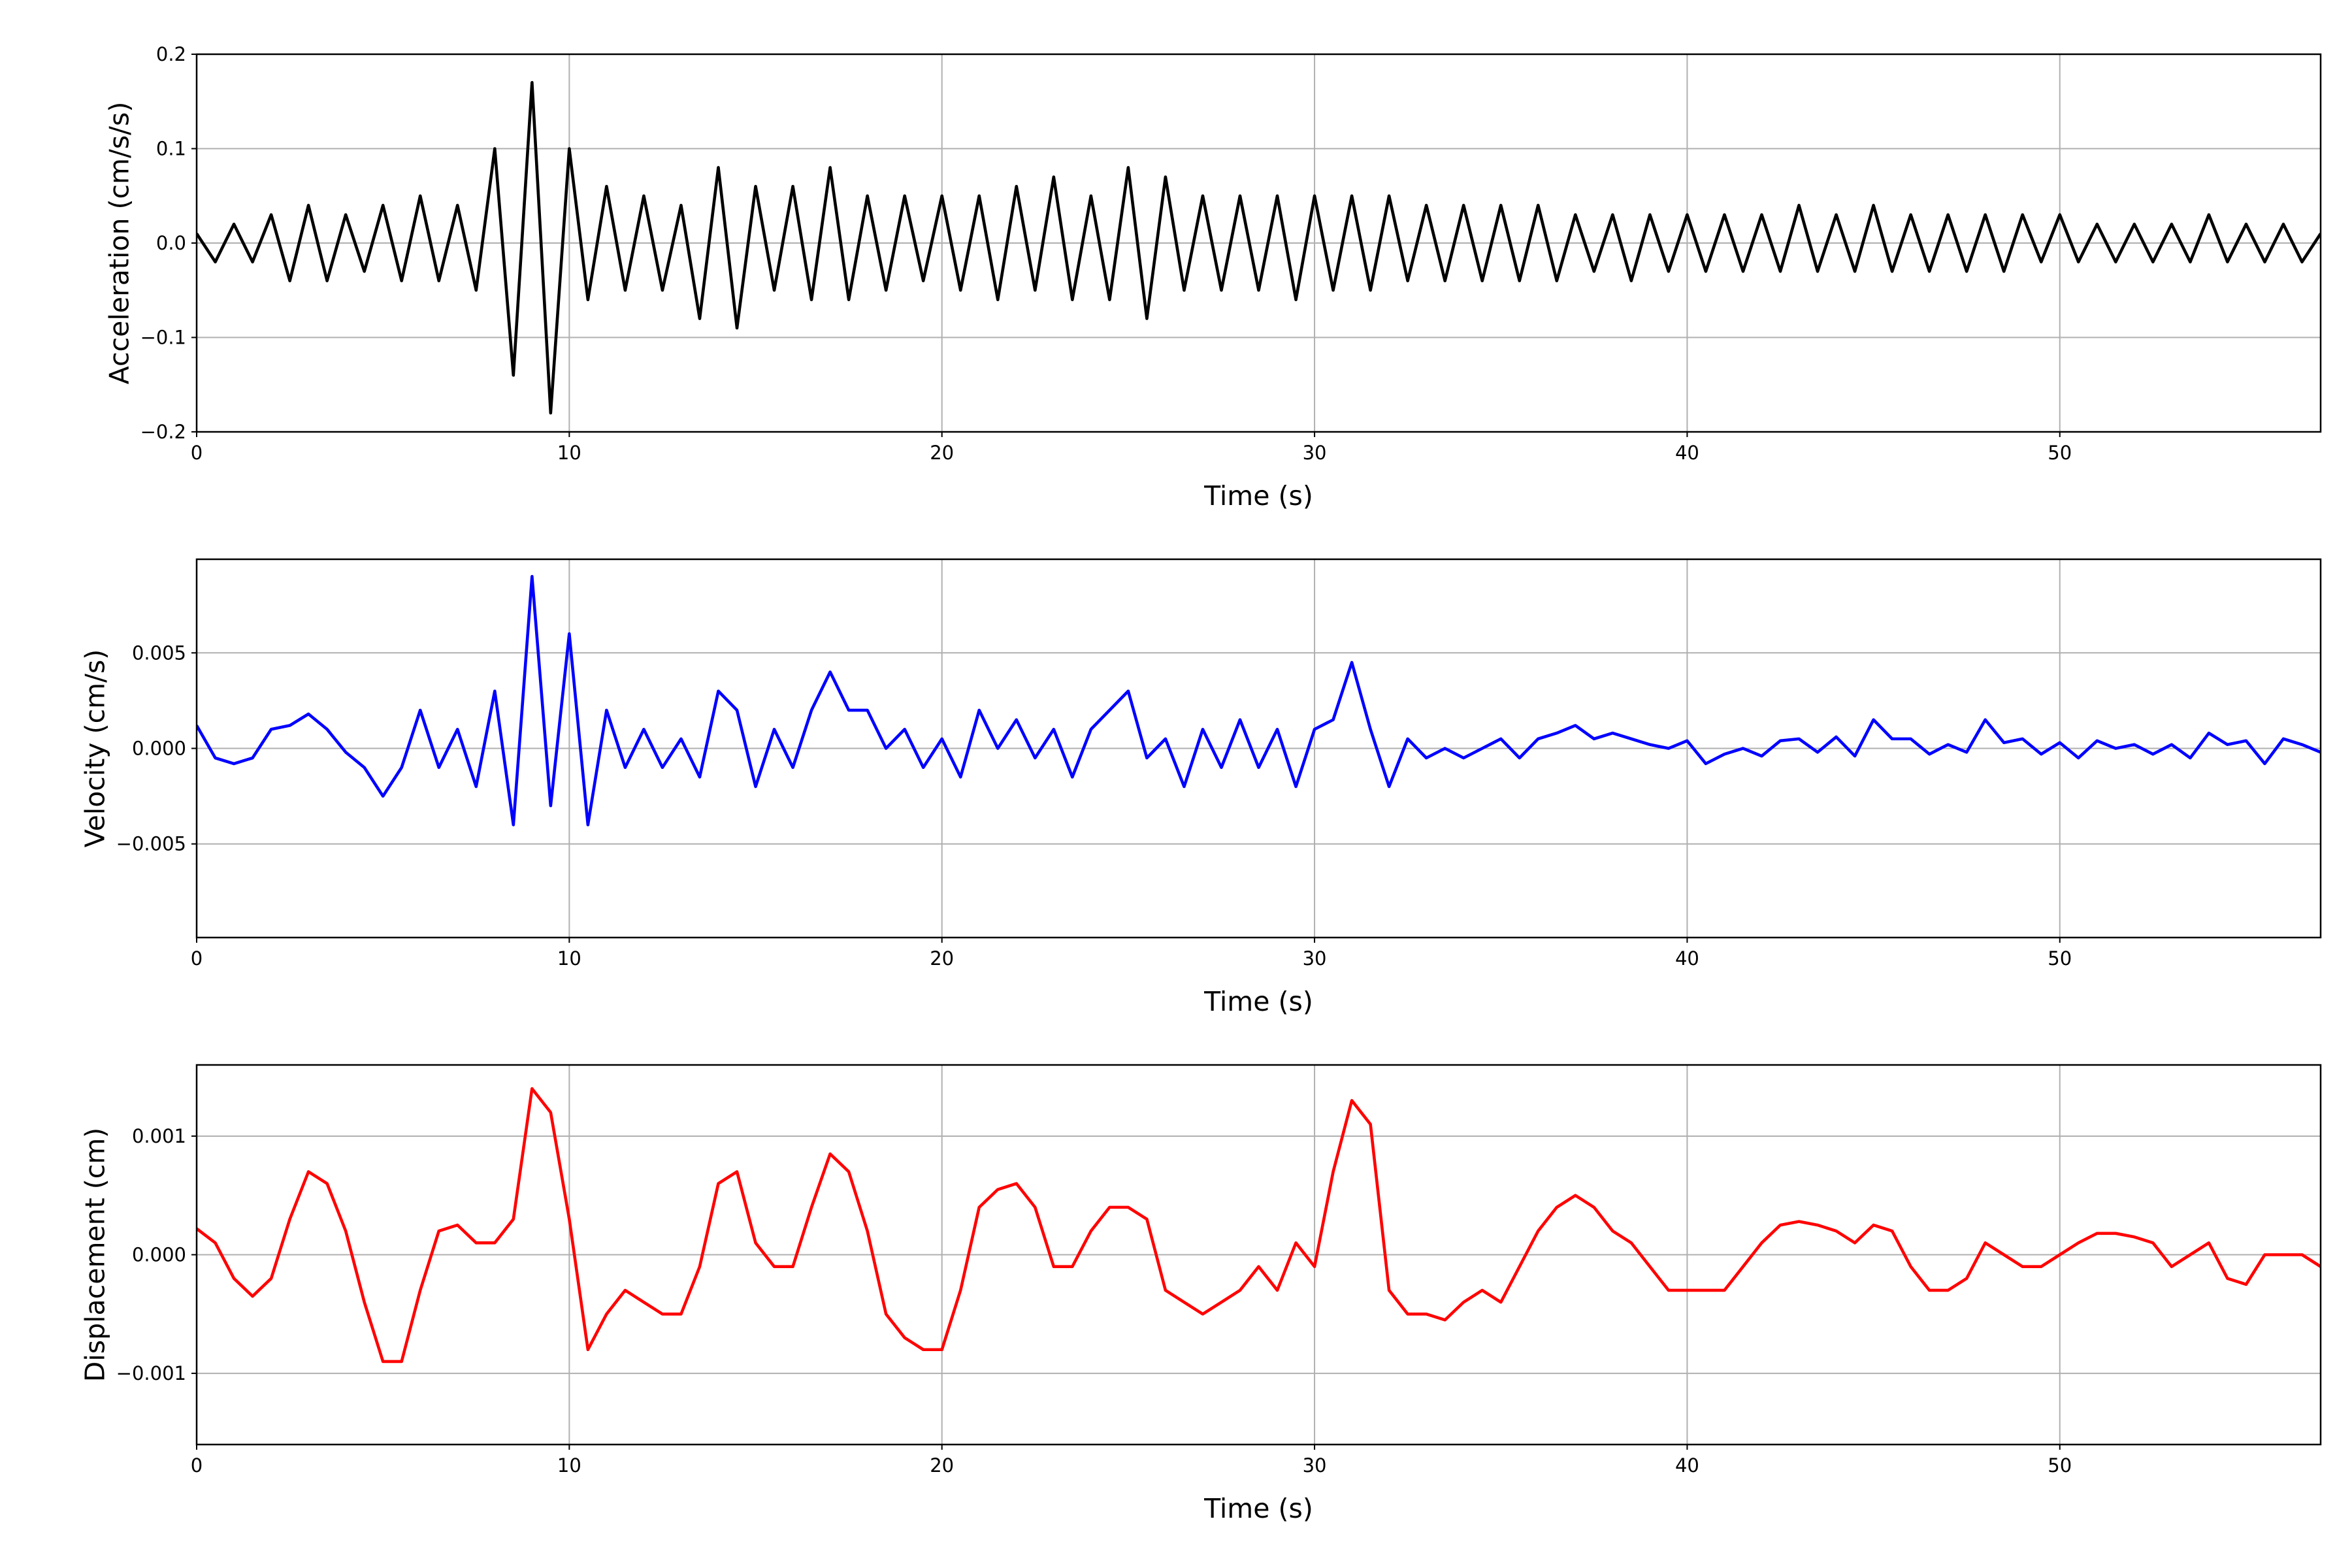 The image size is (2352, 1568). What do you see at coordinates (151, 844) in the screenshot?
I see `y-tick-label: −0.005` at bounding box center [151, 844].